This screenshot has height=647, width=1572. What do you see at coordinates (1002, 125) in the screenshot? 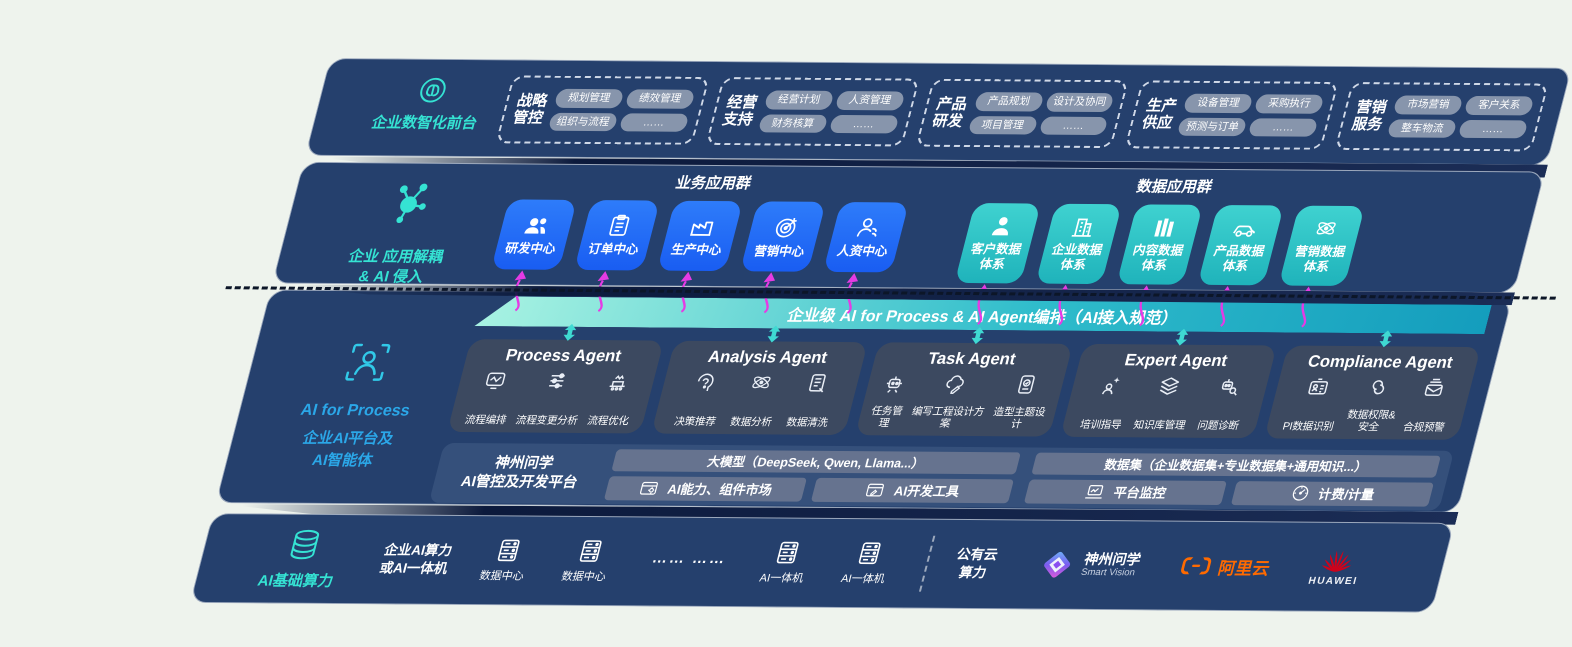
I see `tag: 项目管理` at bounding box center [1002, 125].